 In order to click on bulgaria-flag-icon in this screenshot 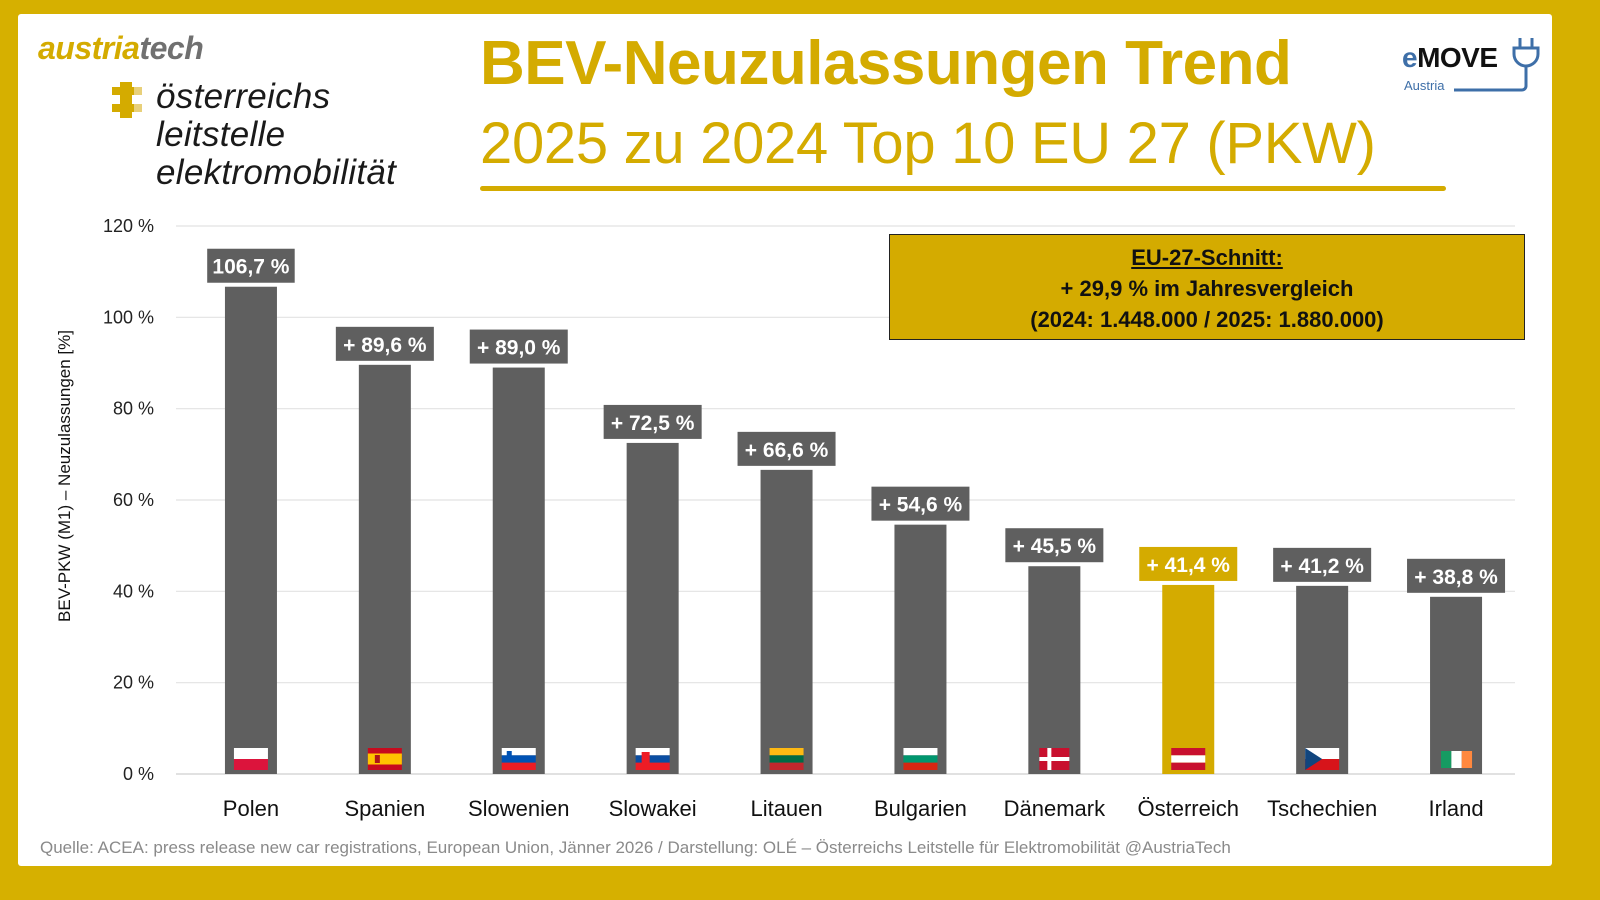, I will do `click(920, 759)`.